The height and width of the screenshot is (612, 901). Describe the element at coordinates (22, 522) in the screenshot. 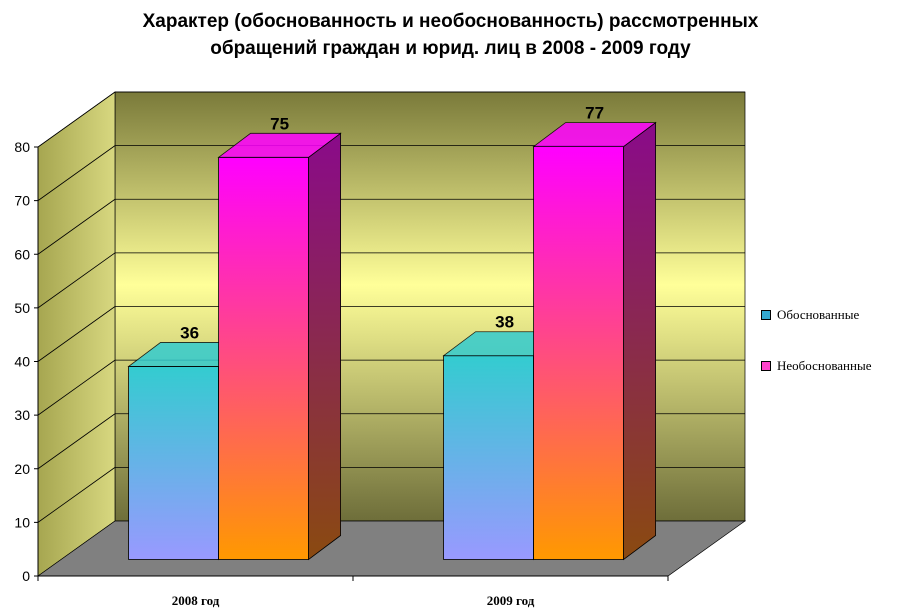

I see `y-tick-label: 10` at that location.